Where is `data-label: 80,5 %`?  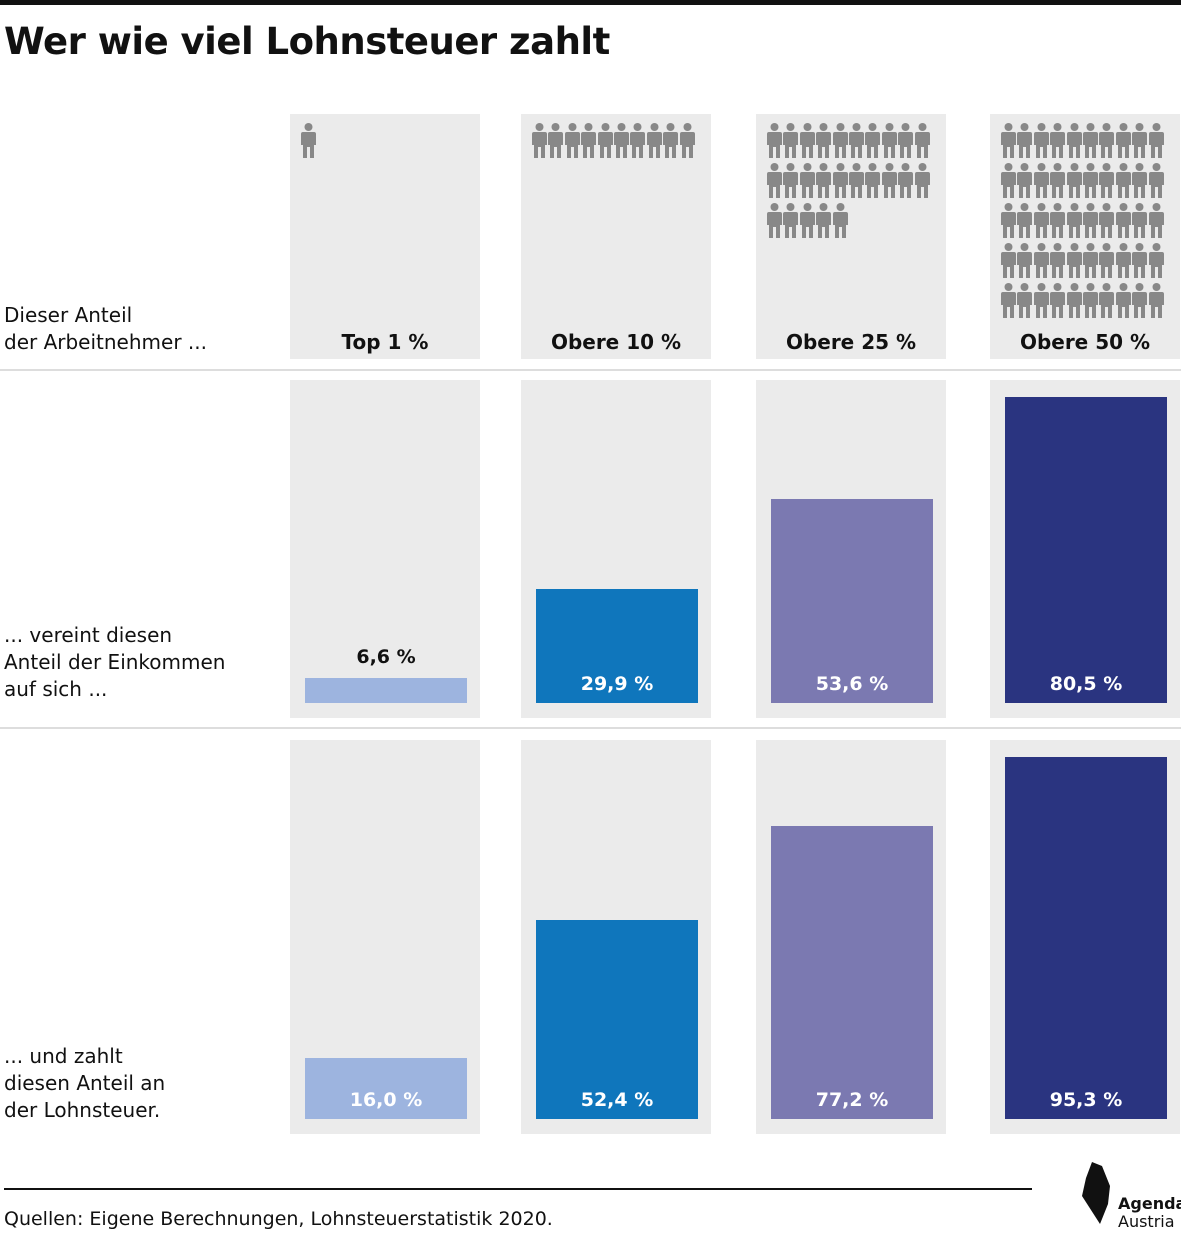
data-label: 80,5 % is located at coordinates (1086, 684).